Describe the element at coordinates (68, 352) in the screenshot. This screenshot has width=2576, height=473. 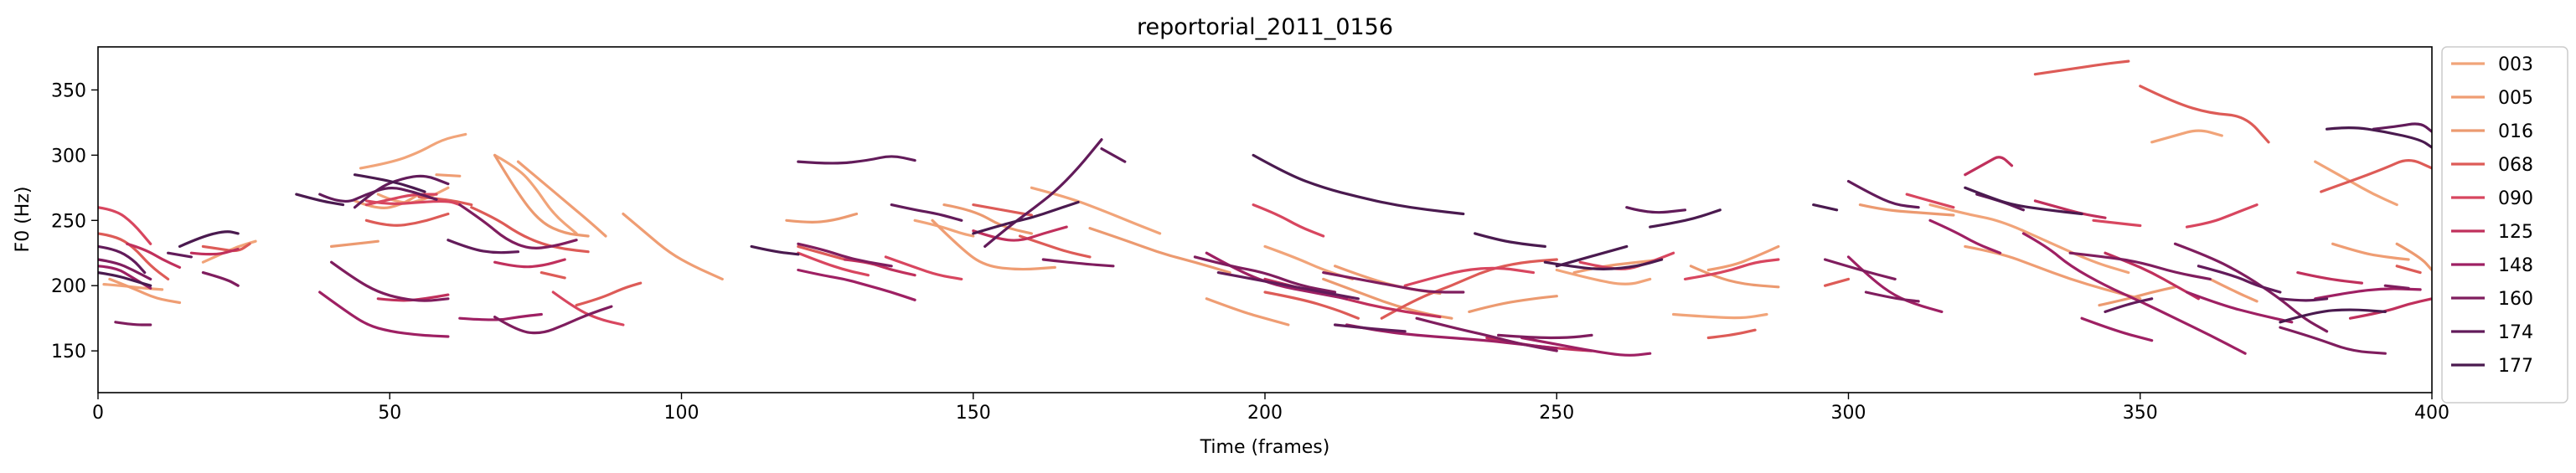
I see `y-tick-label: 150` at that location.